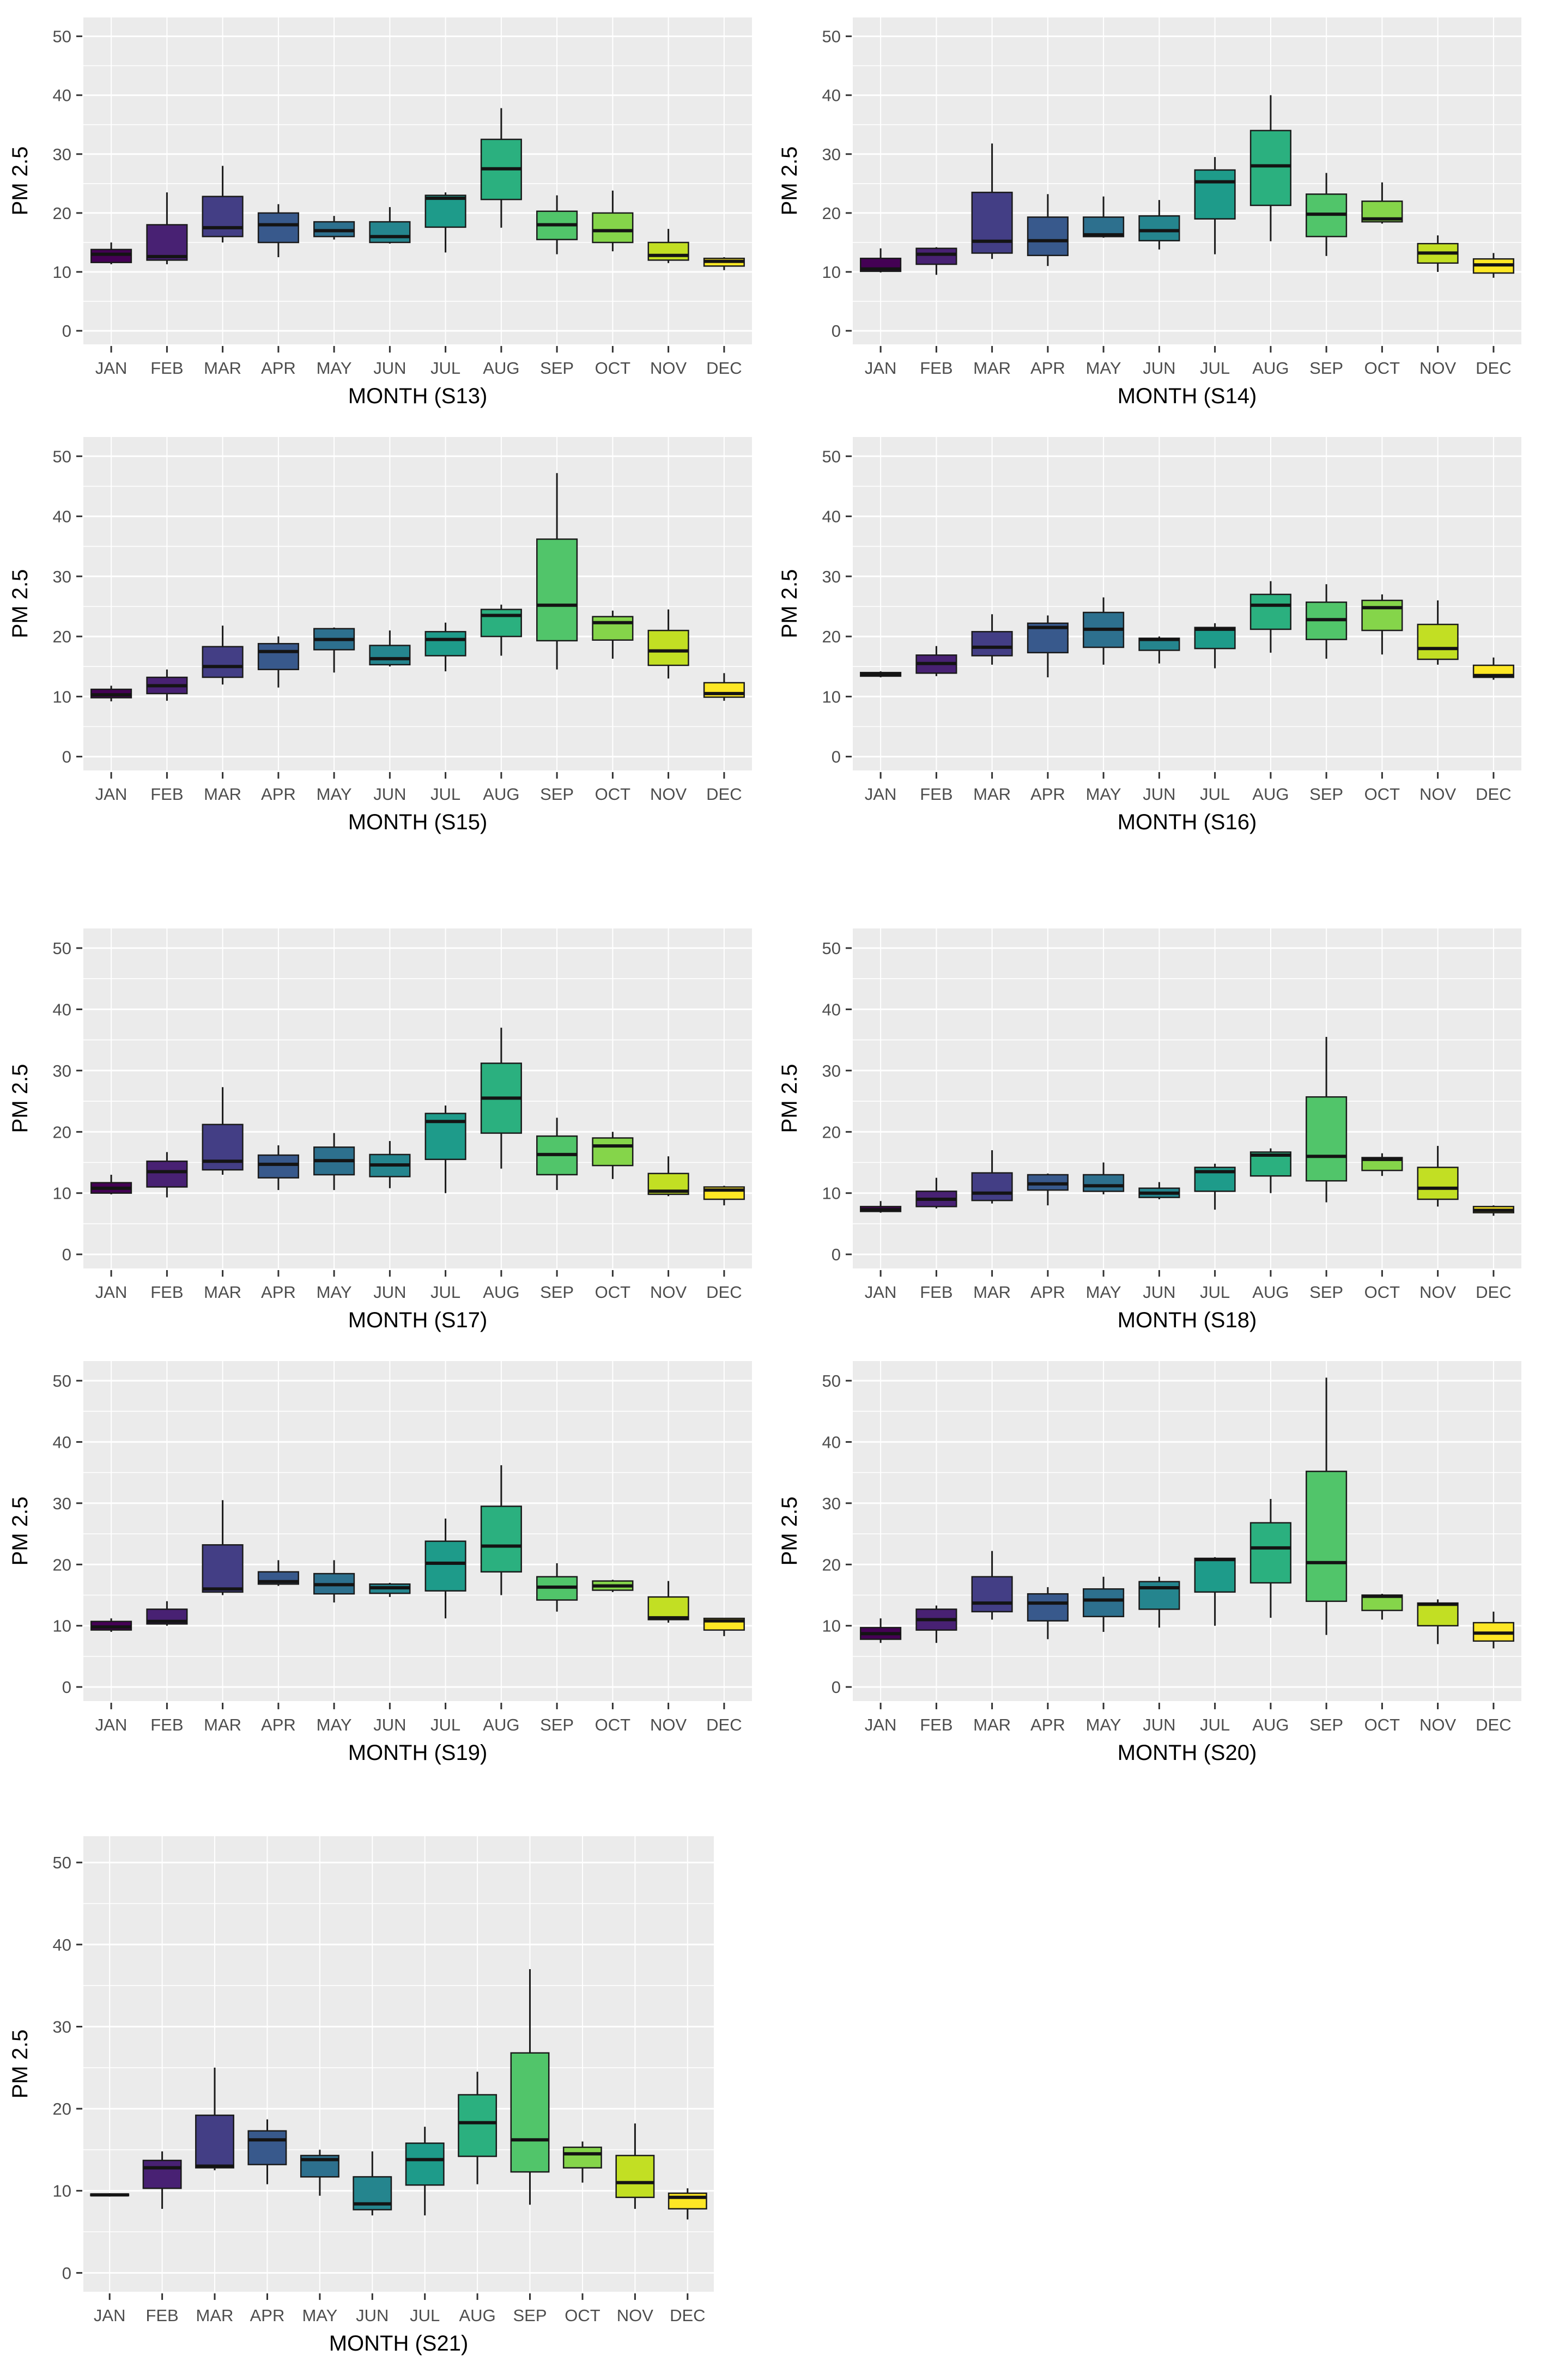 Image resolution: width=1541 pixels, height=2380 pixels. I want to click on box-nov, so click(668, 644).